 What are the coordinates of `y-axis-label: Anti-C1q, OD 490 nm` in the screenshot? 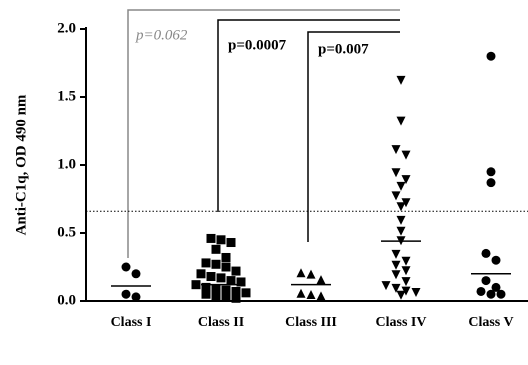 It's located at (21, 164).